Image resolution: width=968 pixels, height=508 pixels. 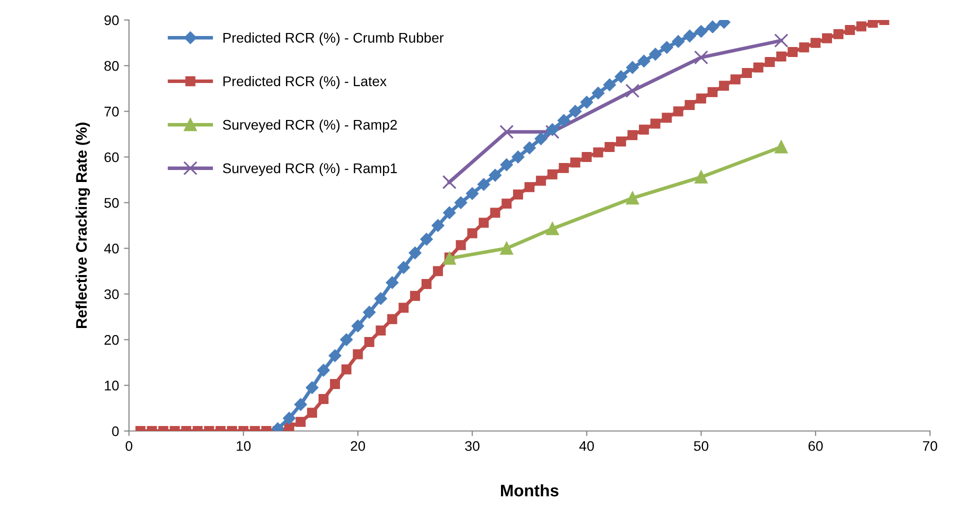 What do you see at coordinates (129, 446) in the screenshot?
I see `x-tick-label: 0` at bounding box center [129, 446].